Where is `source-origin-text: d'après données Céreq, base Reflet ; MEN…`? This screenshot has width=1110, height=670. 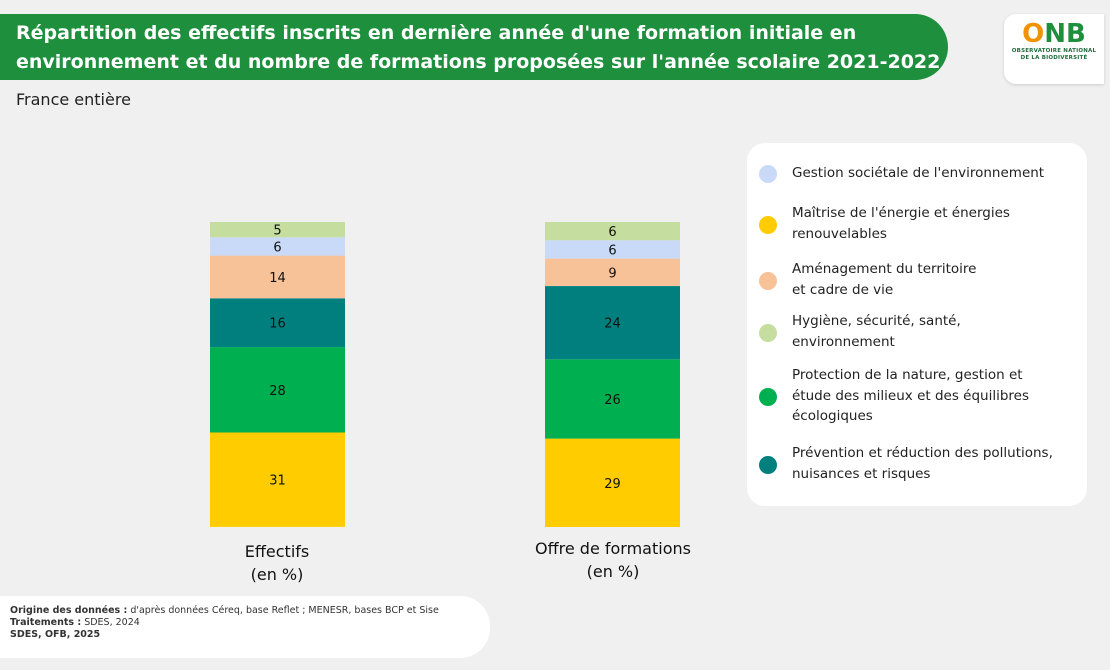 source-origin-text: d'après données Céreq, base Reflet ; MEN… is located at coordinates (283, 610).